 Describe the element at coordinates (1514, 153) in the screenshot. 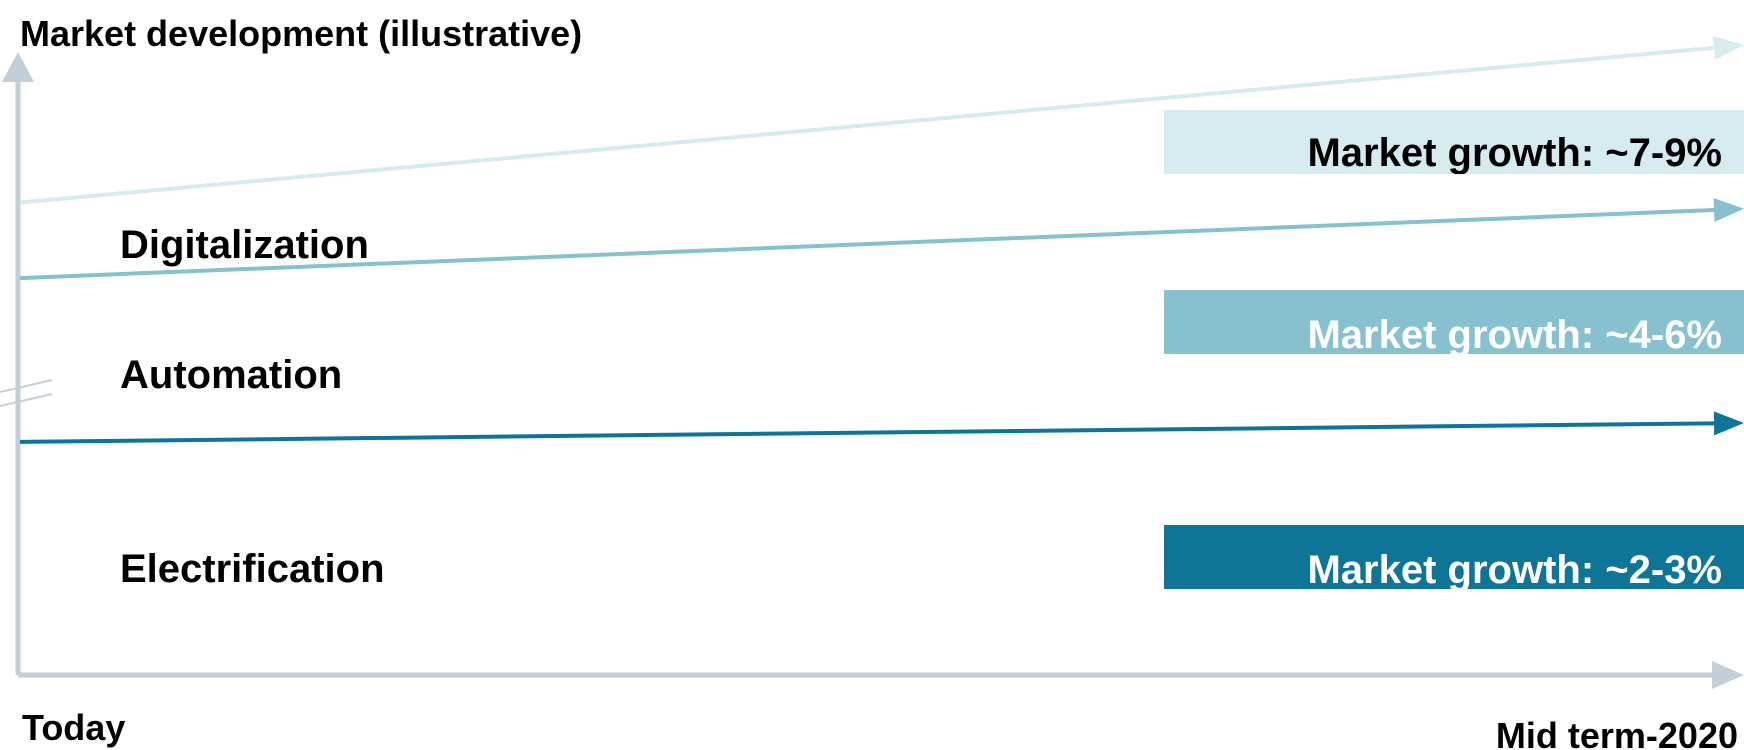

I see `growth-label-text: Market growth: ~7-9%` at that location.